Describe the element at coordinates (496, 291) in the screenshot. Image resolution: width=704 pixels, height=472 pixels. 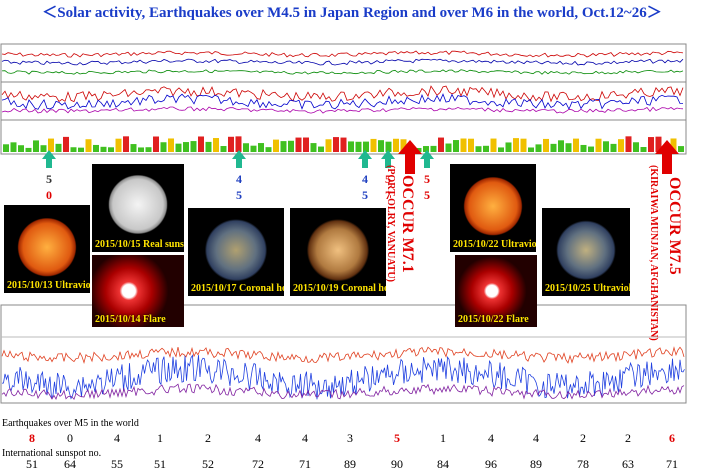
I see `image: 2015/10/22 Flare` at that location.